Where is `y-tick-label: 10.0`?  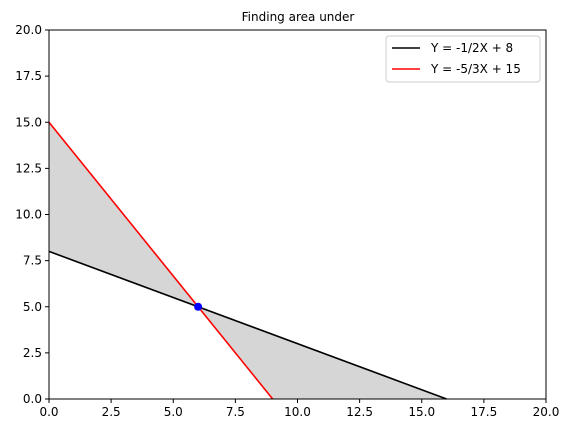
y-tick-label: 10.0 is located at coordinates (28, 215).